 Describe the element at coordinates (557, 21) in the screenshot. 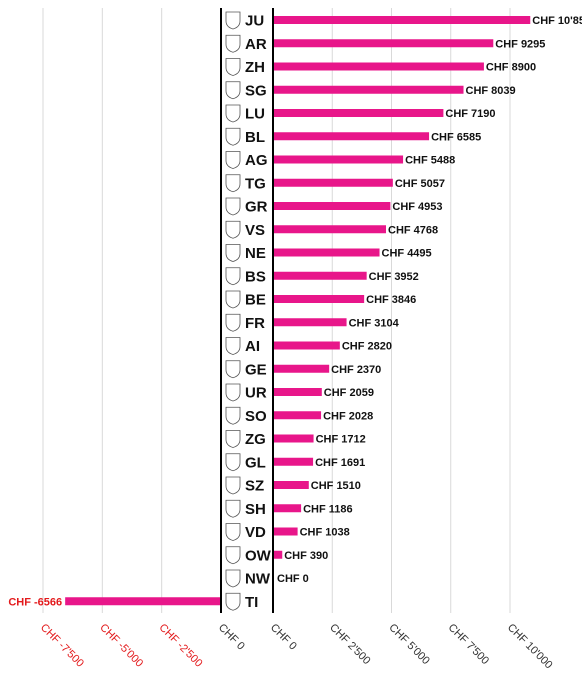

I see `value-label-ju: CHF 10'855` at that location.